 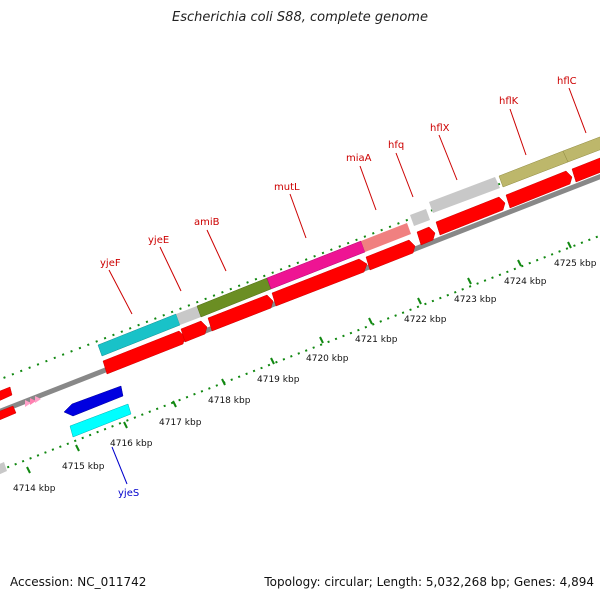 I want to click on scale-tick-label: 4723 kbp, so click(x=475, y=300).